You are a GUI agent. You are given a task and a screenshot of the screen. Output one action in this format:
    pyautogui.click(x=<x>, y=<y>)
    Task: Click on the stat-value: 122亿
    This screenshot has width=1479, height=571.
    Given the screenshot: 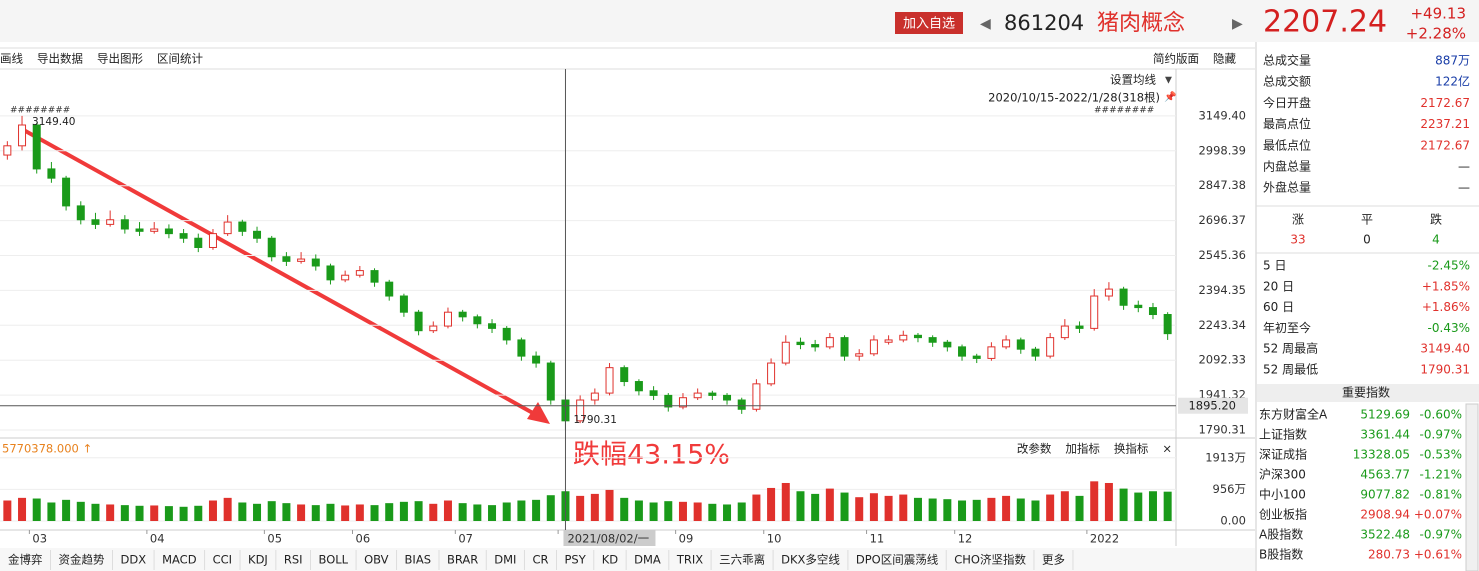 What is the action you would take?
    pyautogui.click(x=1452, y=81)
    